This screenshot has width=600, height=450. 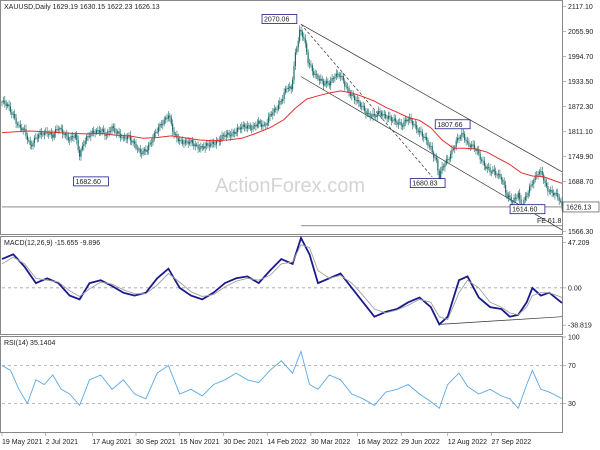 What do you see at coordinates (467, 442) in the screenshot?
I see `x-tick-label: 12 Aug 2022` at bounding box center [467, 442].